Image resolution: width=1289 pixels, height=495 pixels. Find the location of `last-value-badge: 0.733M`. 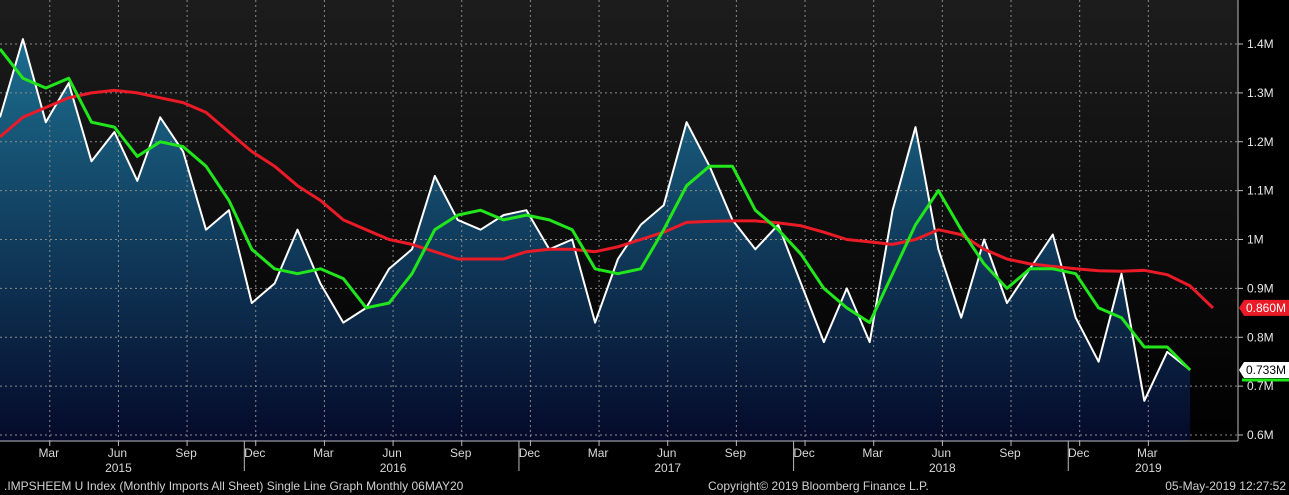

last-value-badge: 0.733M is located at coordinates (1264, 369).